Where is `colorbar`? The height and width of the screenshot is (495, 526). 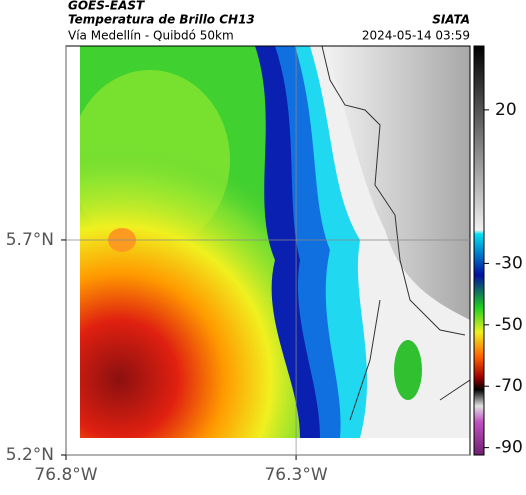
colorbar is located at coordinates (479, 250).